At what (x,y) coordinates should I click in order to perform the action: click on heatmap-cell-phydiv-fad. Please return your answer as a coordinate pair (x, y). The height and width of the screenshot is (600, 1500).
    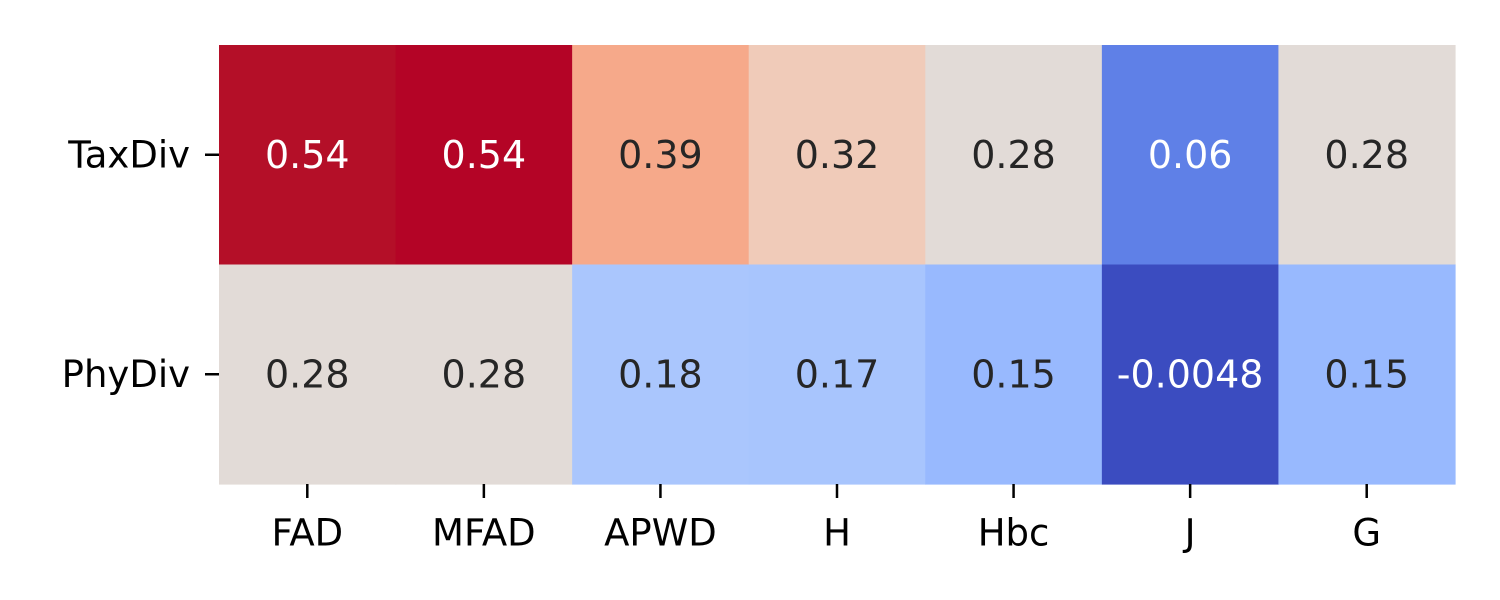
    Looking at the image, I should click on (308, 374).